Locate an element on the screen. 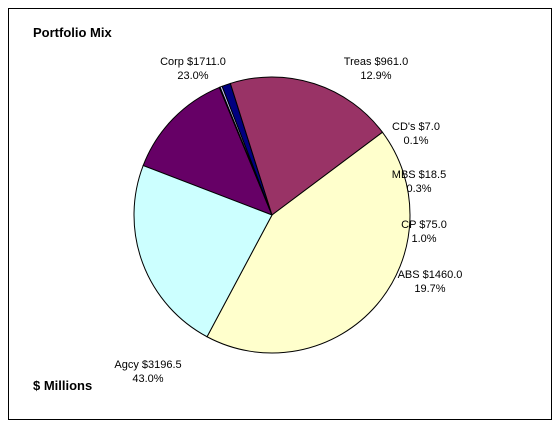 This screenshot has height=428, width=560. slice-label-mbs: MBS $18.5 is located at coordinates (419, 175).